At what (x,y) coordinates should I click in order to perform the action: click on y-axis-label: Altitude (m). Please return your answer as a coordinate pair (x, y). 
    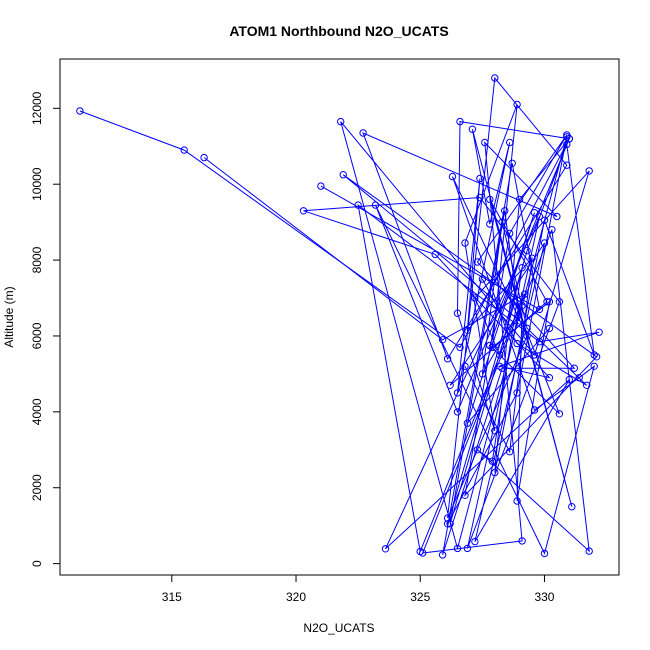
    Looking at the image, I should click on (9, 316).